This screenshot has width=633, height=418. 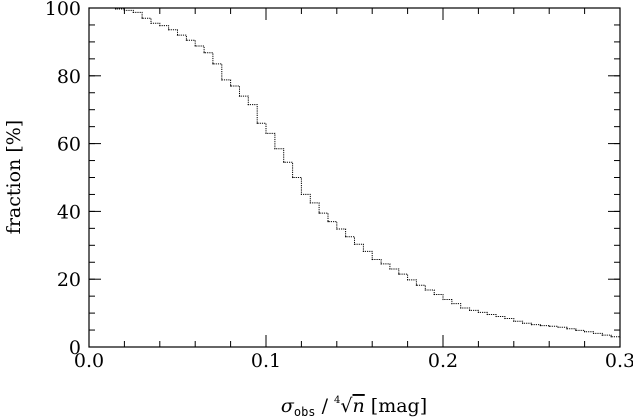 What do you see at coordinates (14, 177) in the screenshot?
I see `y-axis-label: fraction [%]` at bounding box center [14, 177].